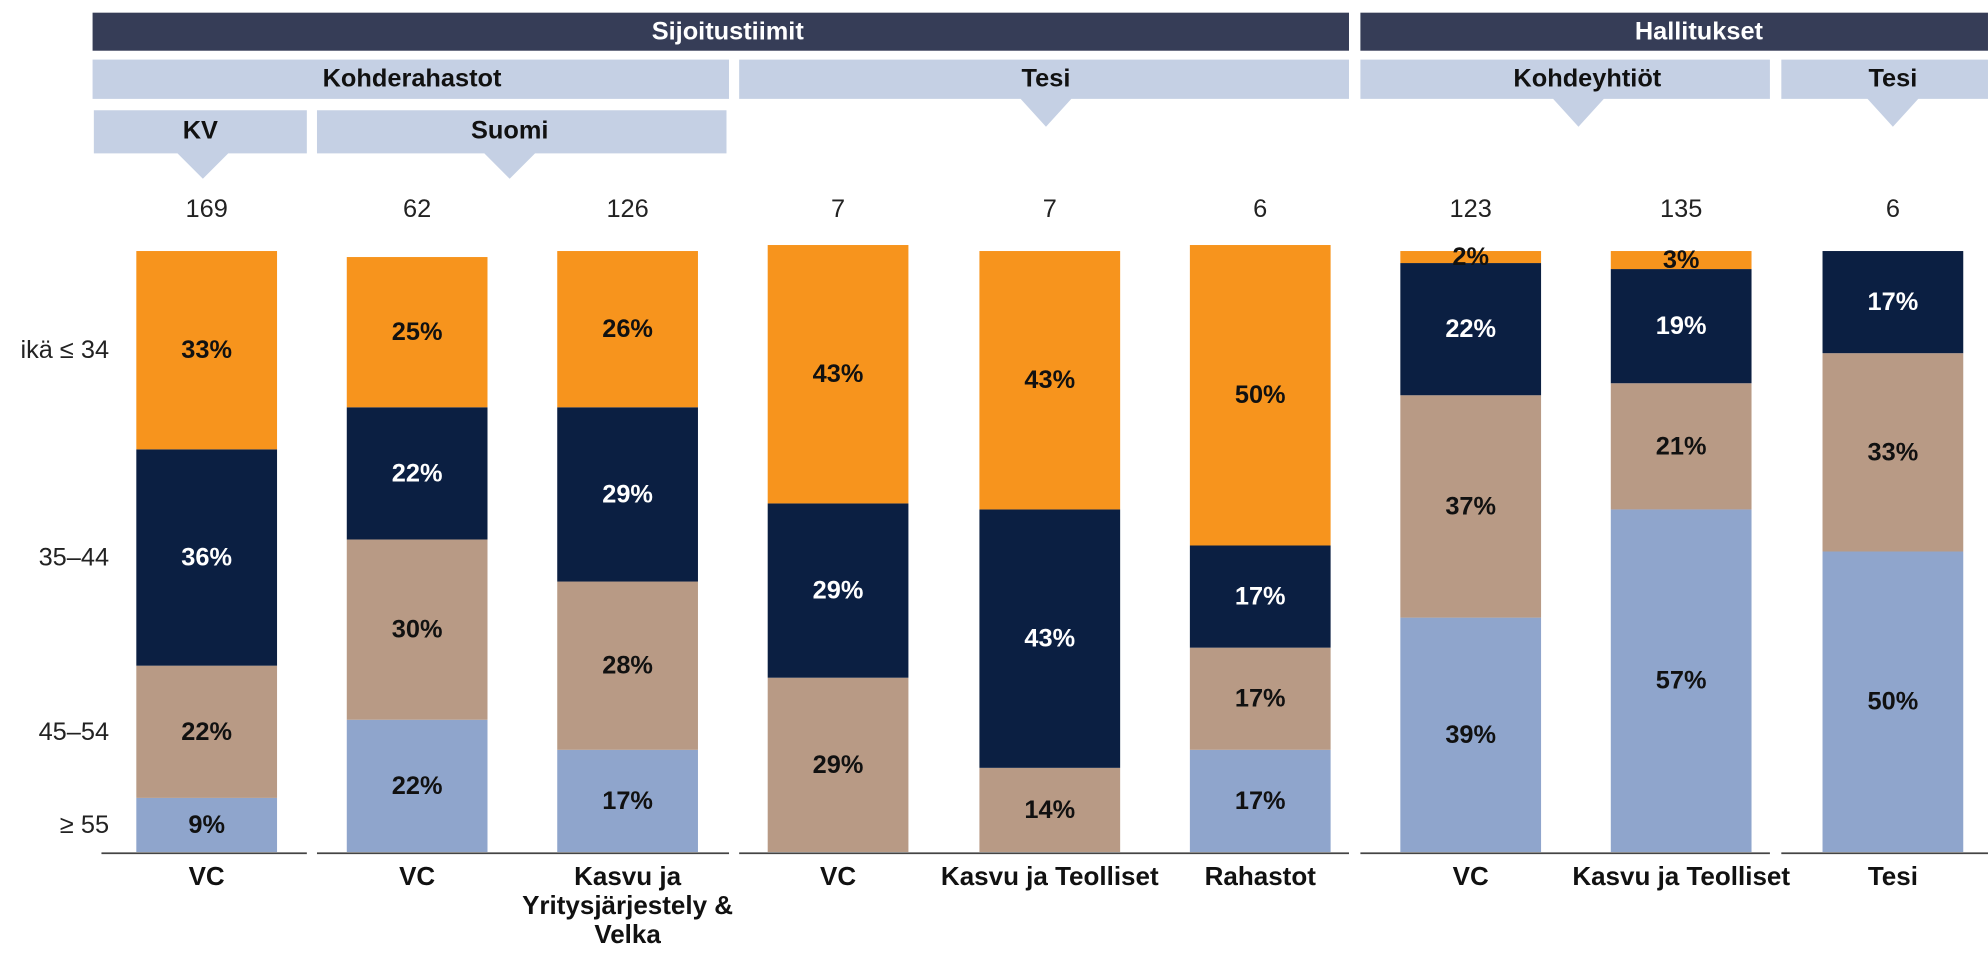 This screenshot has height=960, width=1988. I want to click on category-label: Tesi, so click(1892, 876).